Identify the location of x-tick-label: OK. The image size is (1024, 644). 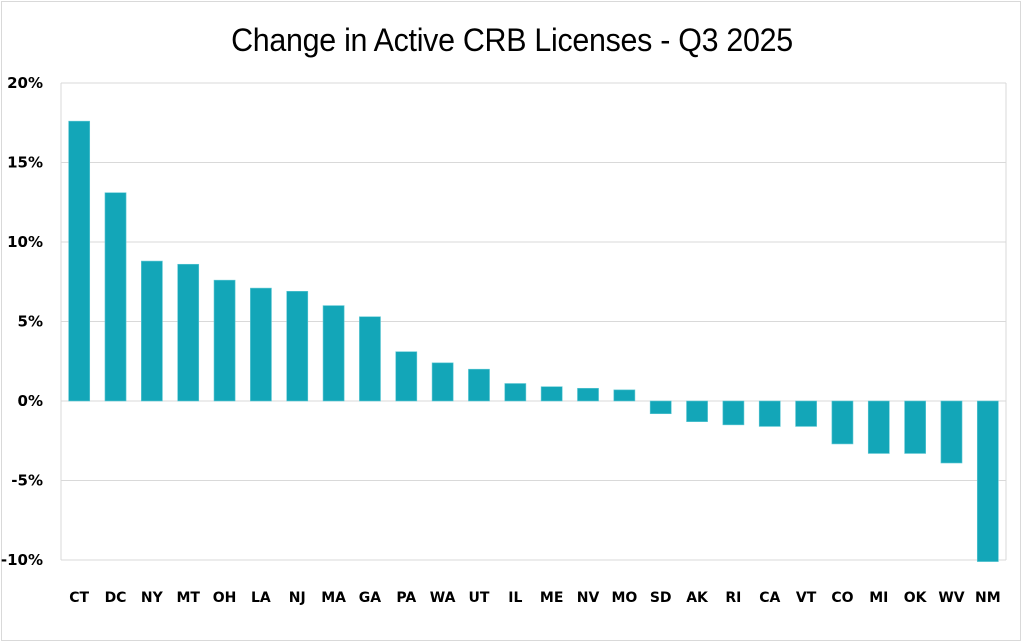
(916, 598).